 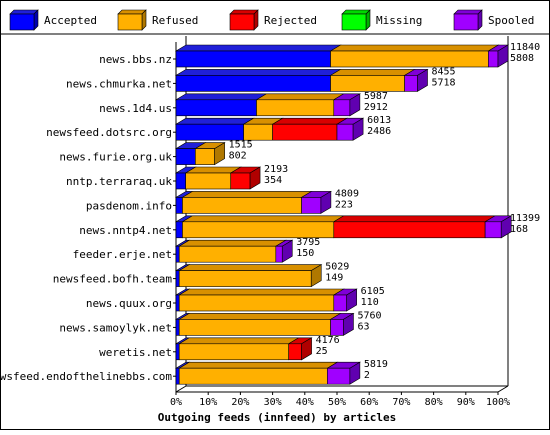 I want to click on row-second-value-news-chmurka-net: 5718, so click(x=444, y=82).